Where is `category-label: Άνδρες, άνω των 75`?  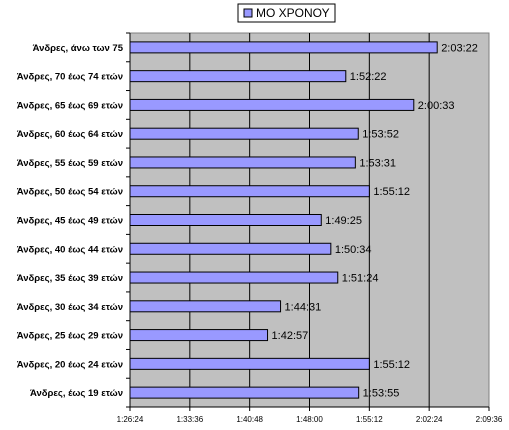 category-label: Άνδρες, άνω των 75 is located at coordinates (78, 48).